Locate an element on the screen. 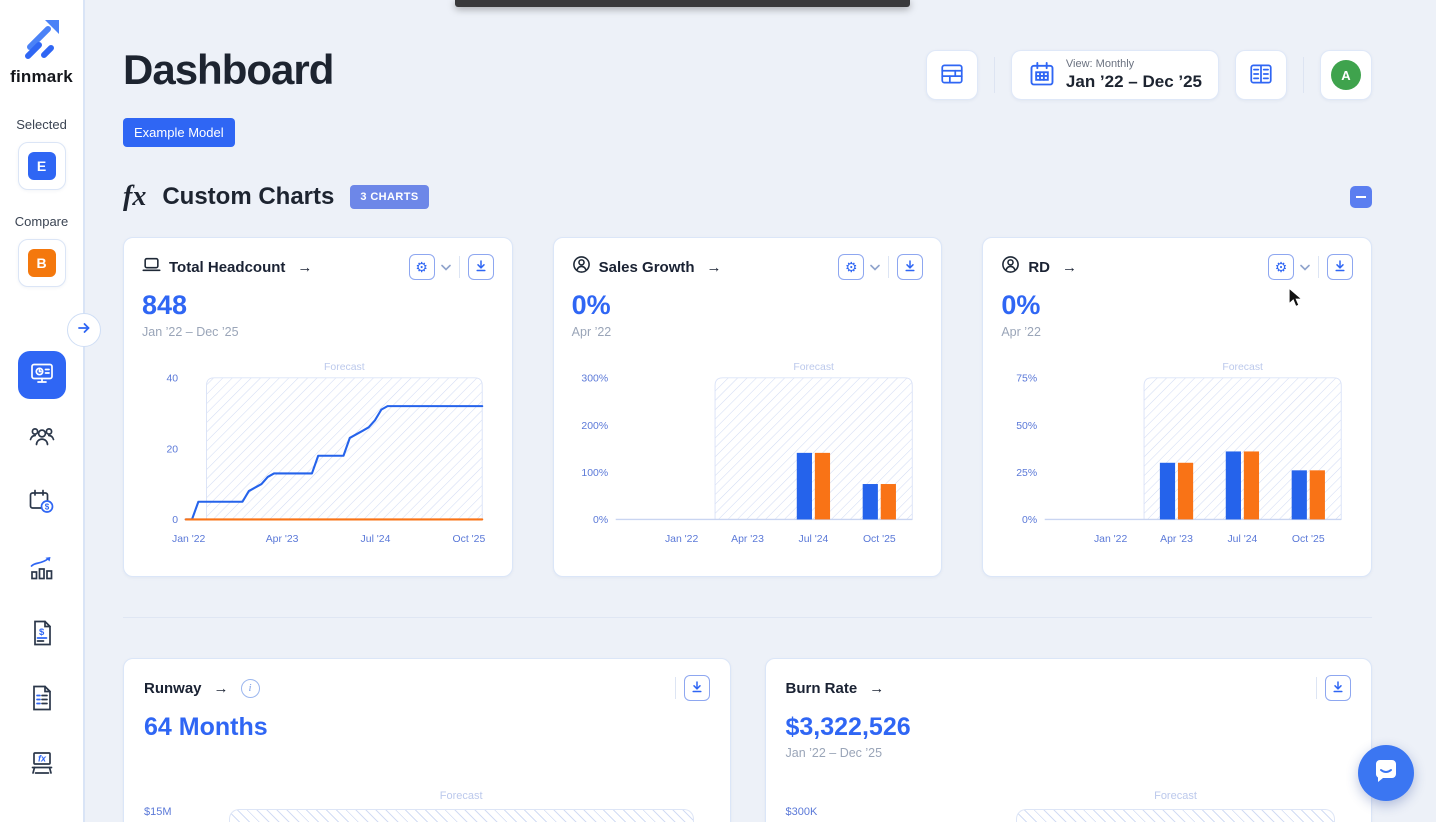  kpi-card-burn-rate: Burn Rate → $3,322,526 Jan ’22 – Dec ’25 is located at coordinates (1068, 740).